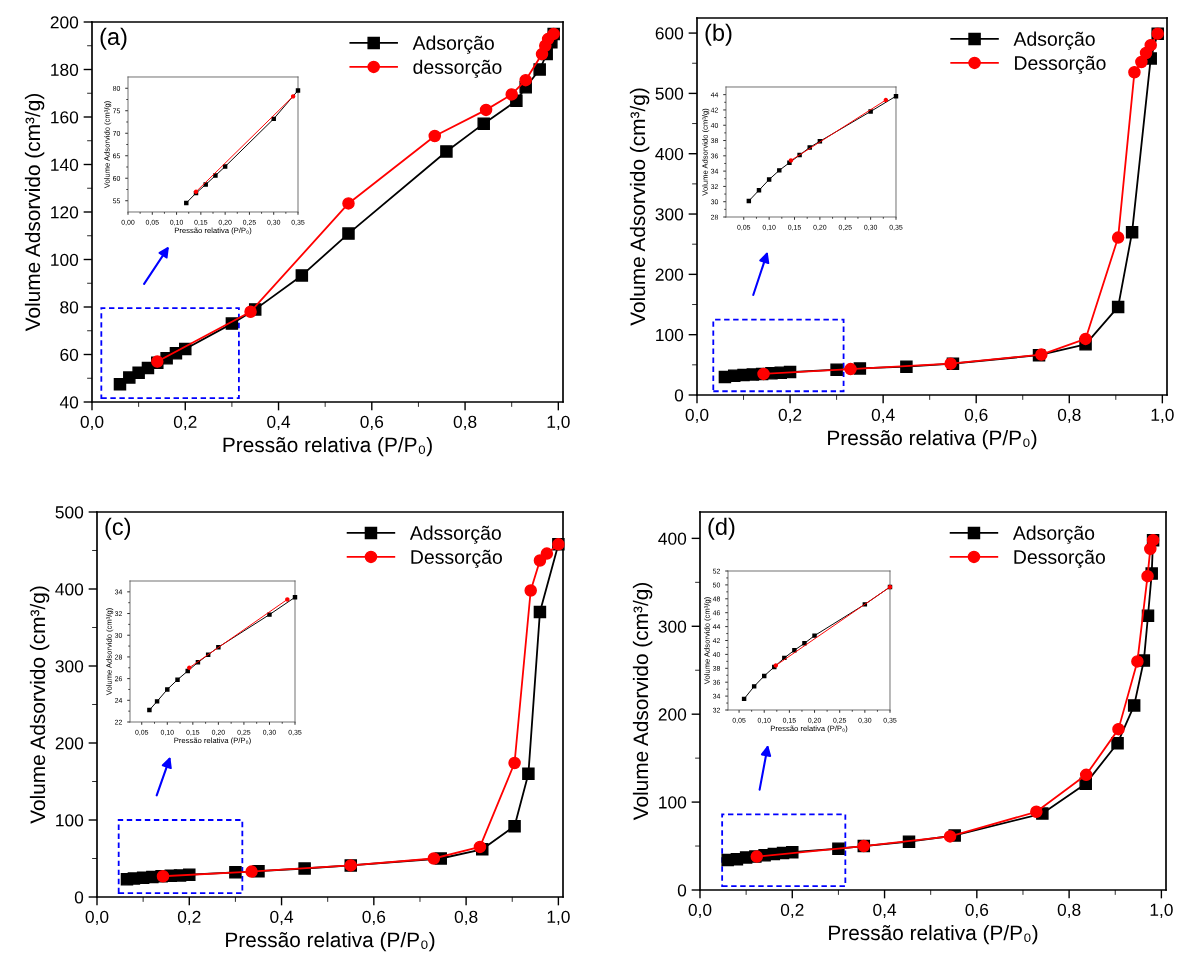 This screenshot has height=964, width=1184. What do you see at coordinates (113, 38) in the screenshot?
I see `annotation: (a)` at bounding box center [113, 38].